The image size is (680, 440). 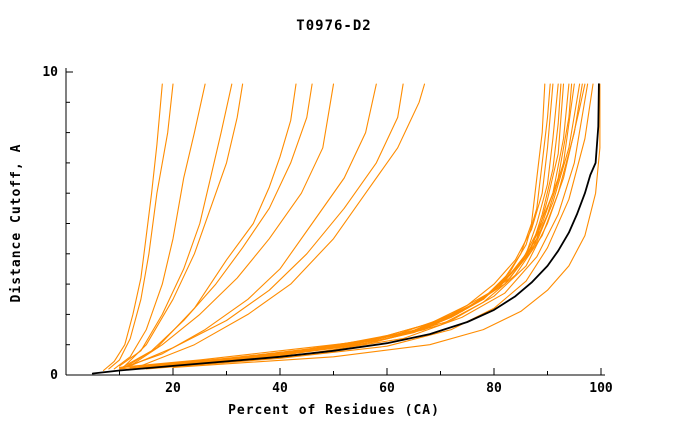 What do you see at coordinates (54, 375) in the screenshot?
I see `y-tick-label: 0` at bounding box center [54, 375].